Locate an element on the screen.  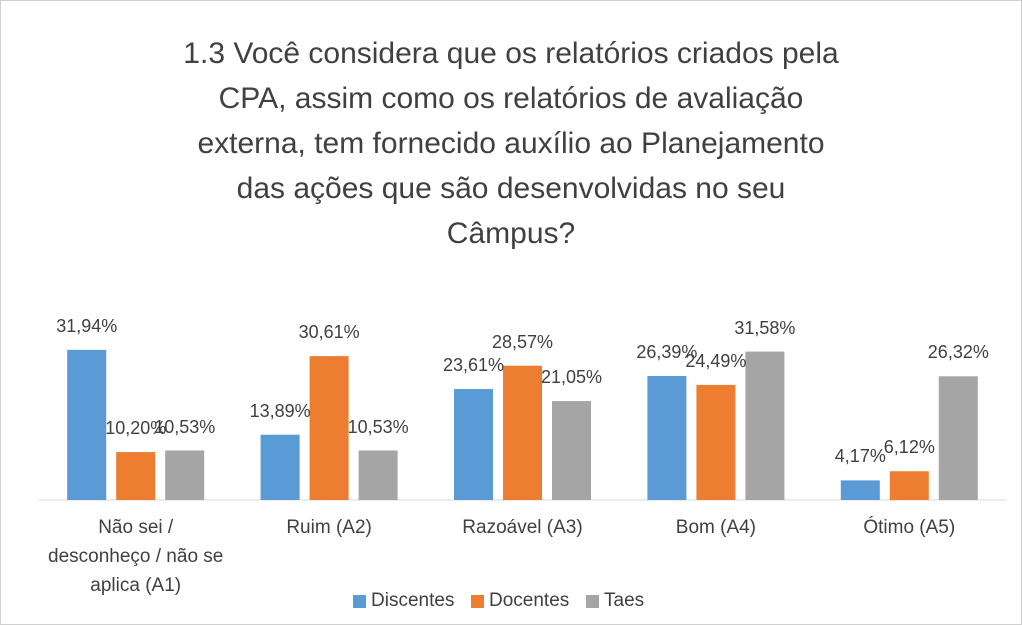
data-label: 4,17% is located at coordinates (860, 456).